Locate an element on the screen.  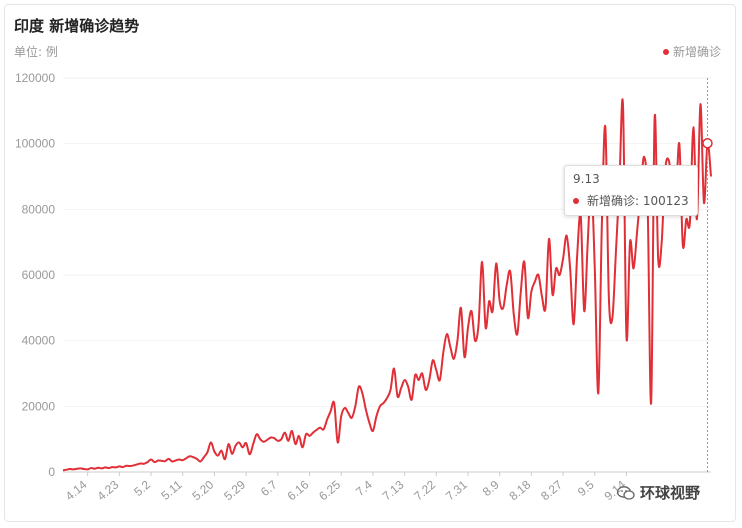
tooltip-colon: : is located at coordinates (639, 200).